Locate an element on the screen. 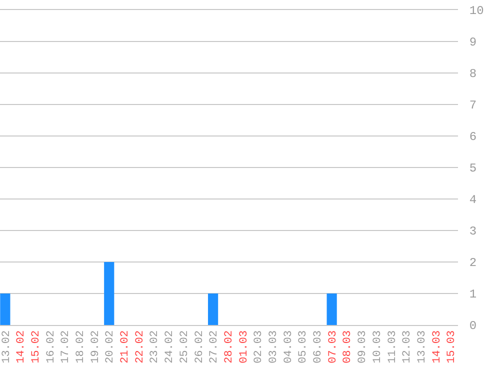 The width and height of the screenshot is (498, 370). y-tick-label: 5 is located at coordinates (473, 169).